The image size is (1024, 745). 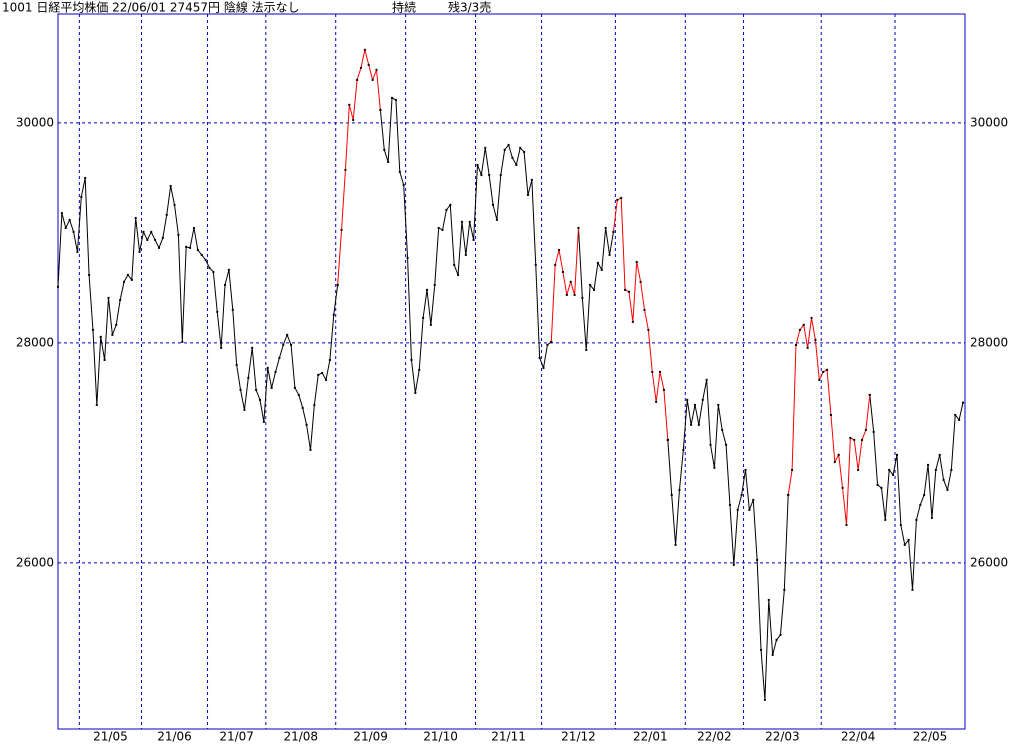 What do you see at coordinates (989, 342) in the screenshot?
I see `y-tick-label-right: 28000` at bounding box center [989, 342].